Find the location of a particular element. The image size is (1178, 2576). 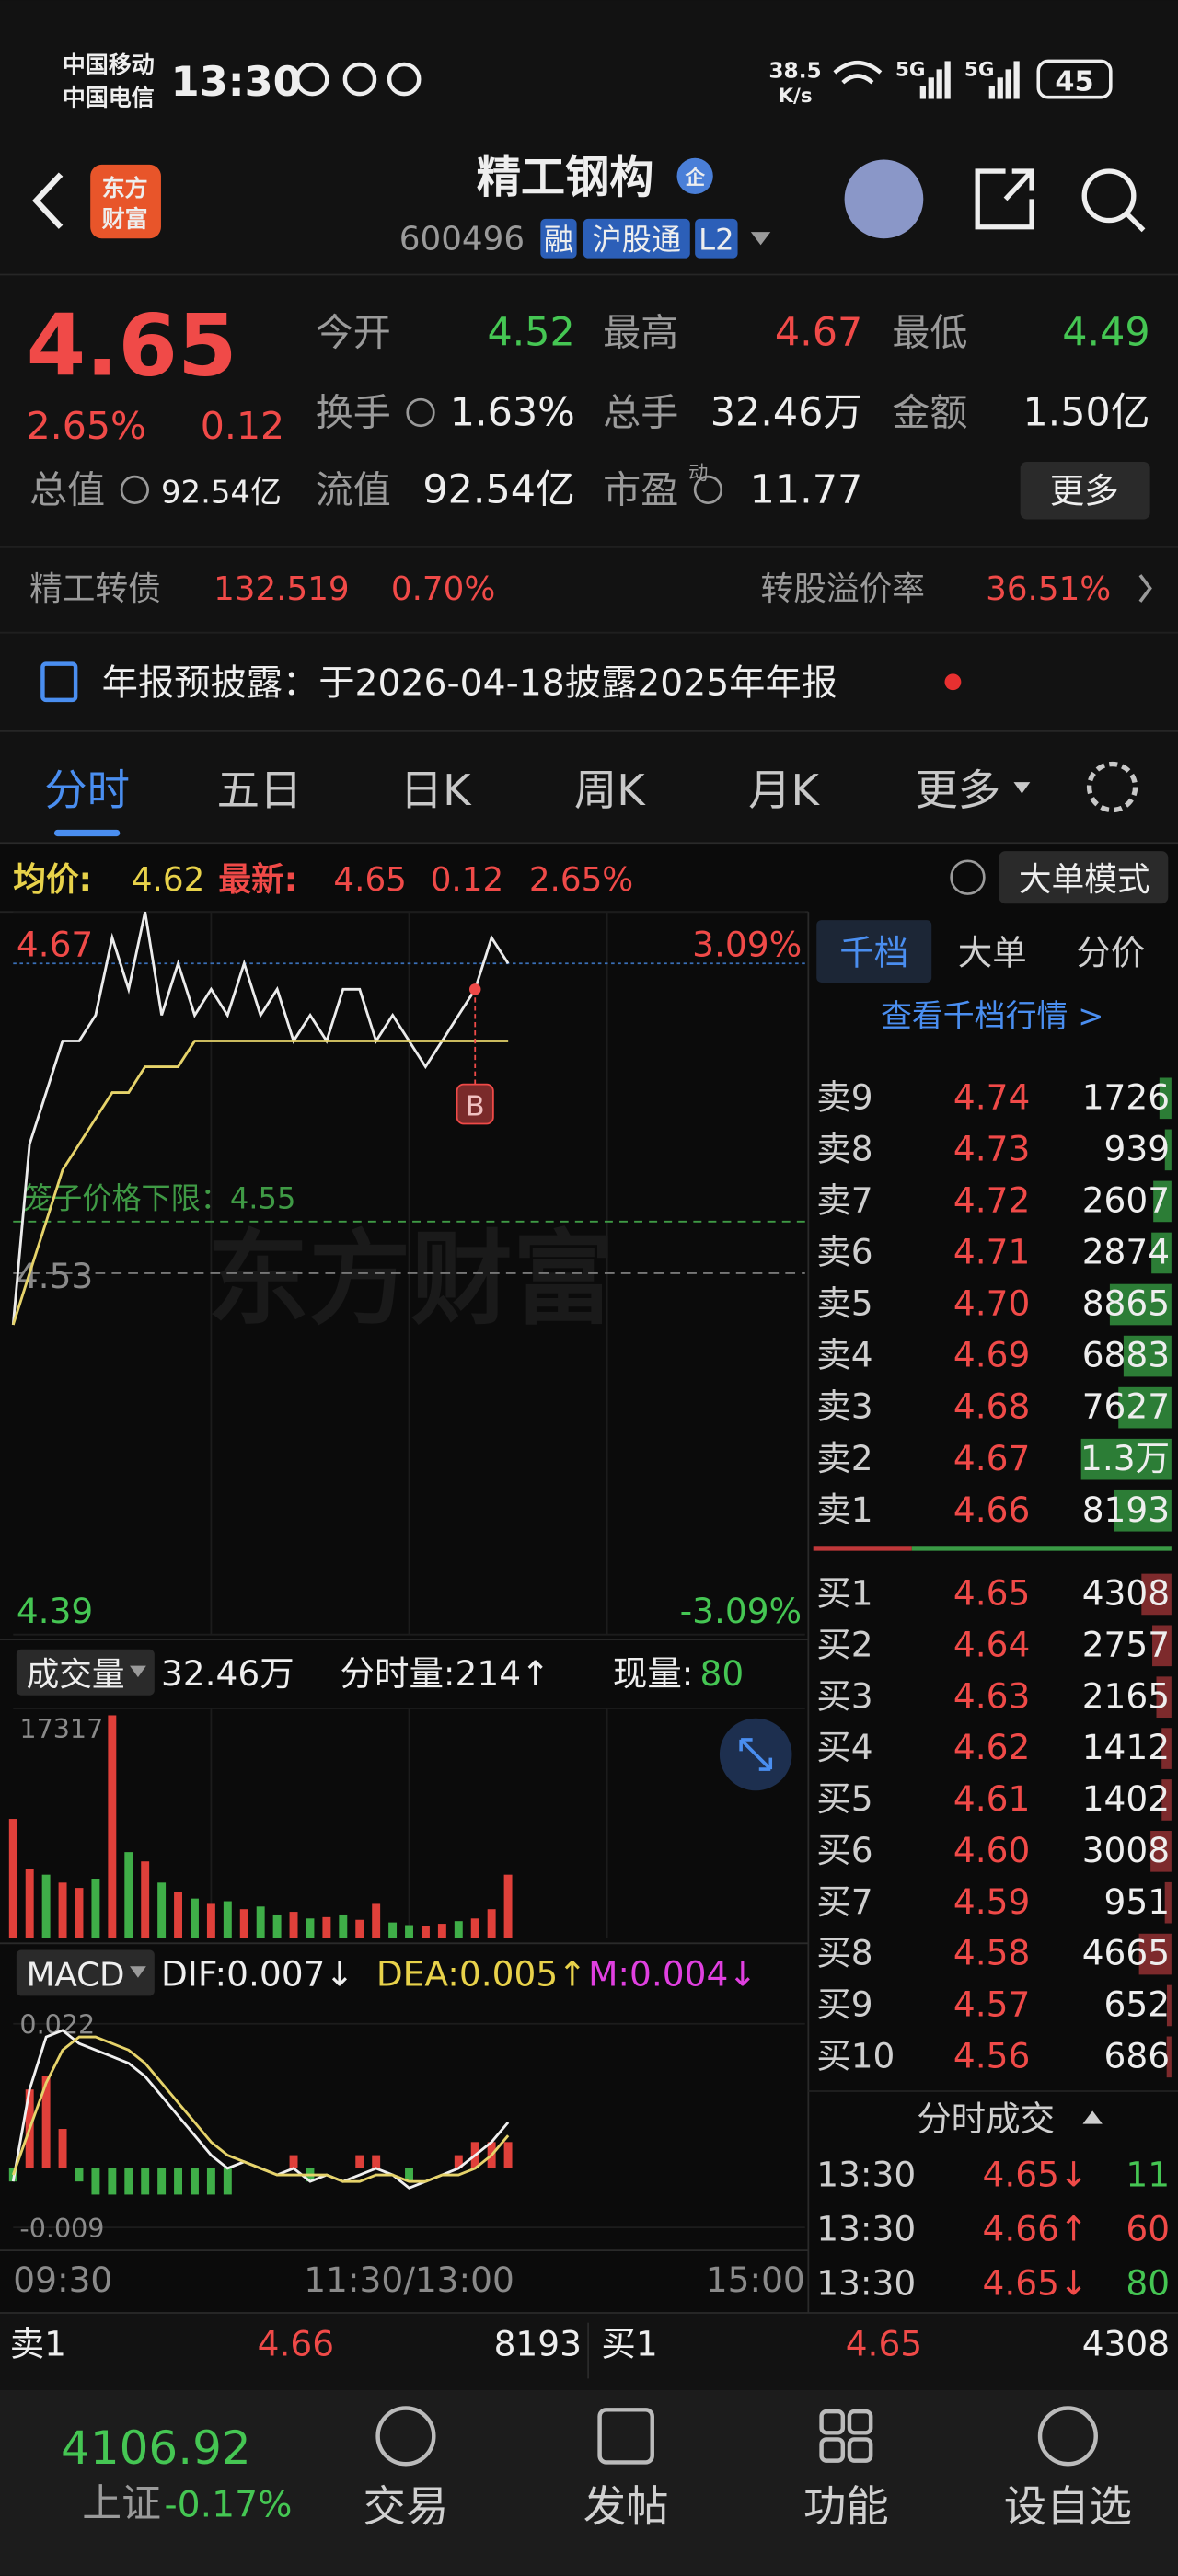

tab: 周K is located at coordinates (610, 790).